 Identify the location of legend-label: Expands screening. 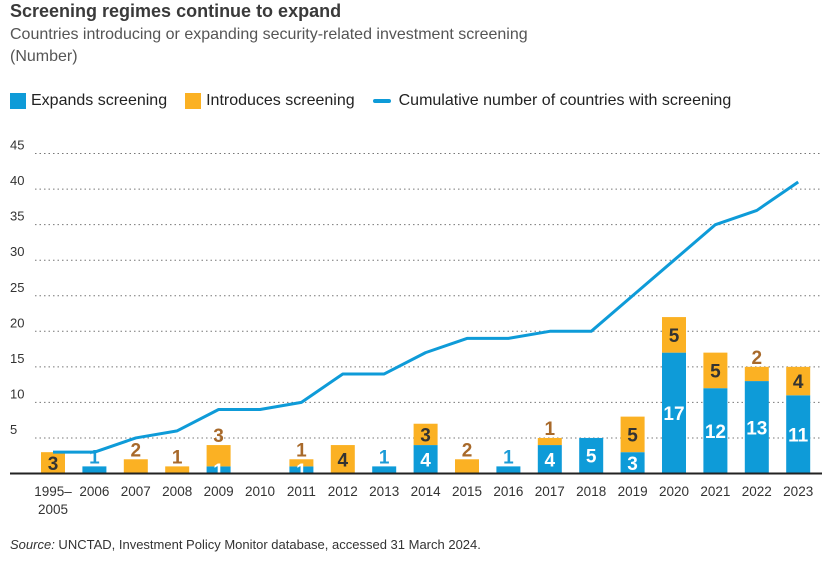
(99, 100).